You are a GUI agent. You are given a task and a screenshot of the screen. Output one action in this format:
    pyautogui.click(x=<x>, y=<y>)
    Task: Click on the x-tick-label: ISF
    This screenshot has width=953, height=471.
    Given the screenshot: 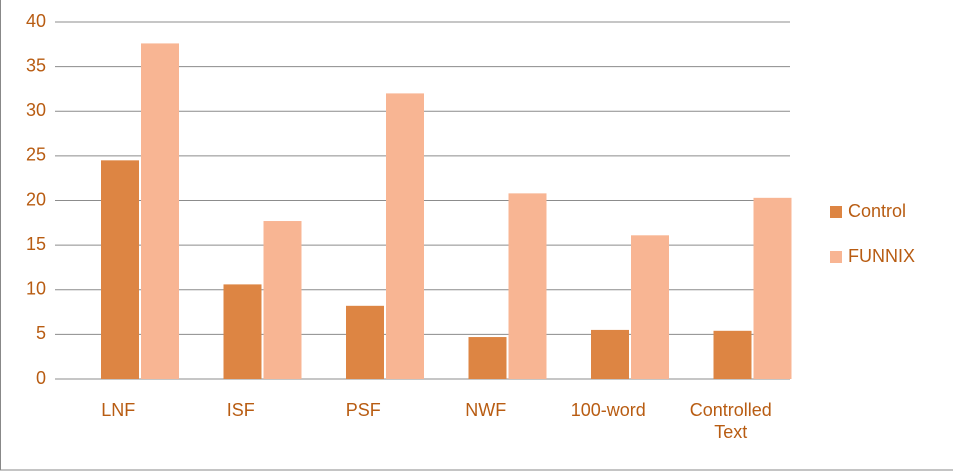 What is the action you would take?
    pyautogui.click(x=240, y=410)
    